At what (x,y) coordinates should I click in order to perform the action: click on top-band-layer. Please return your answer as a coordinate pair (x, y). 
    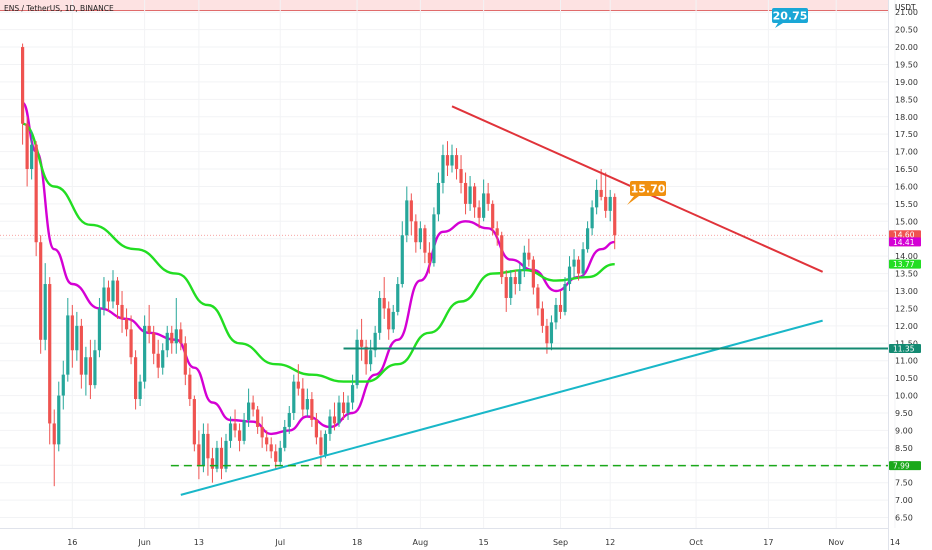
    Looking at the image, I should click on (444, 5).